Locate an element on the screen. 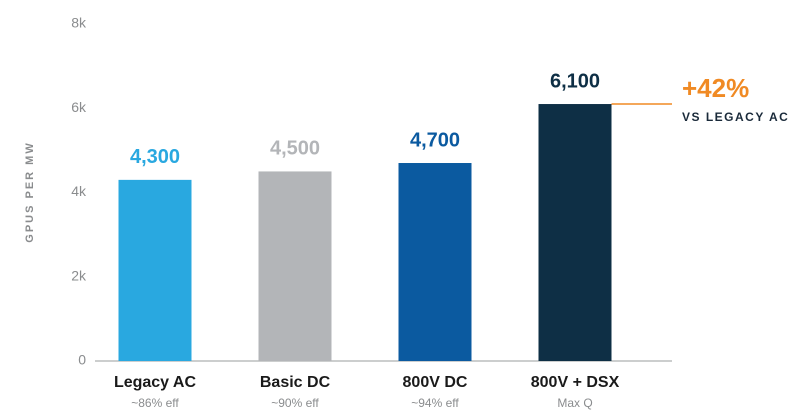 This screenshot has width=800, height=418. x-tick-label: 800V + DSX is located at coordinates (575, 382).